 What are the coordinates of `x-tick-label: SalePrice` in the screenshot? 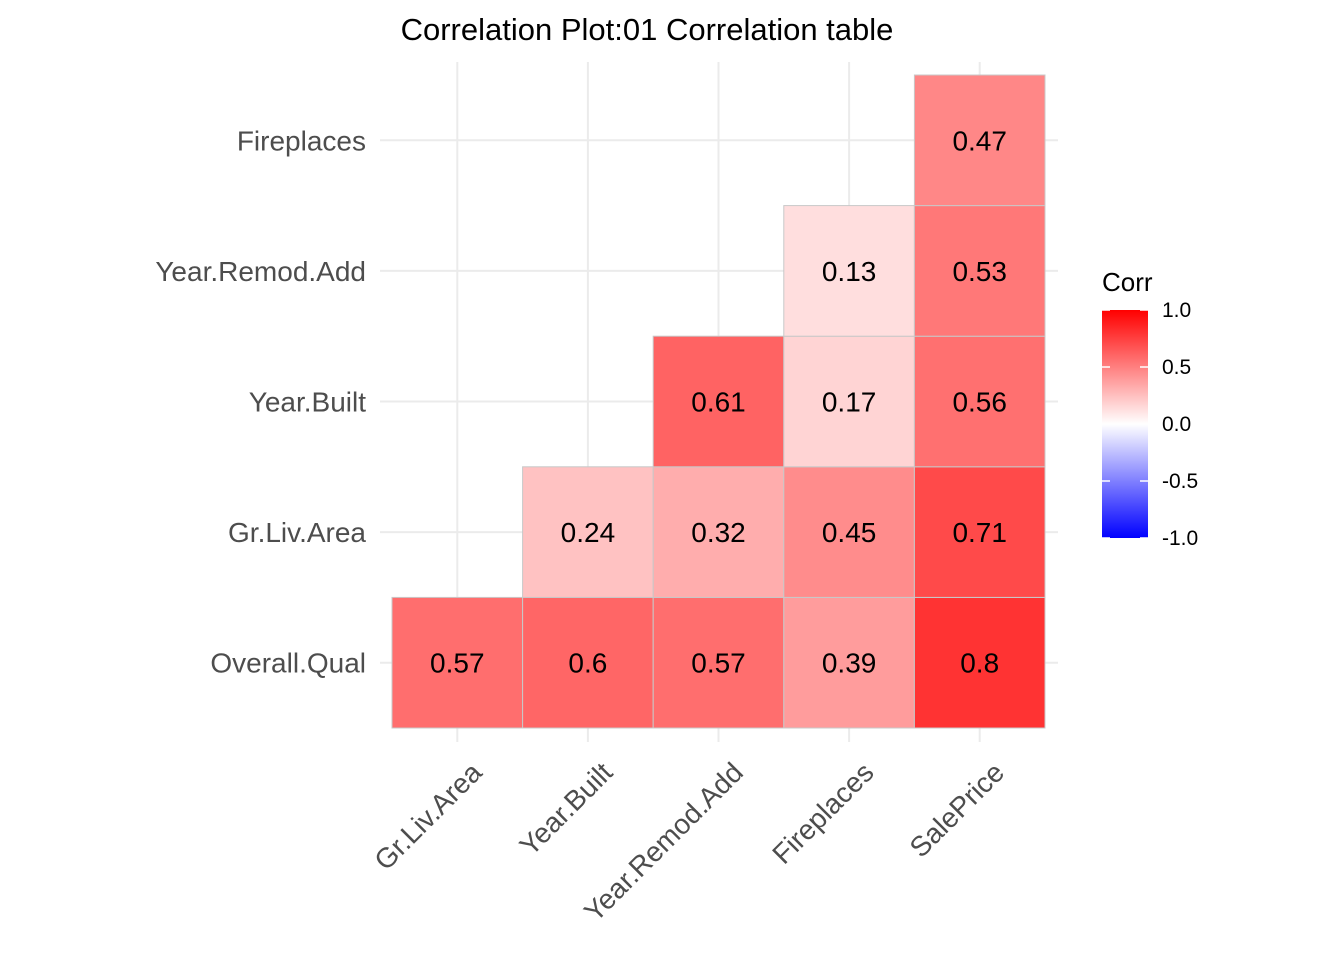 It's located at (957, 810).